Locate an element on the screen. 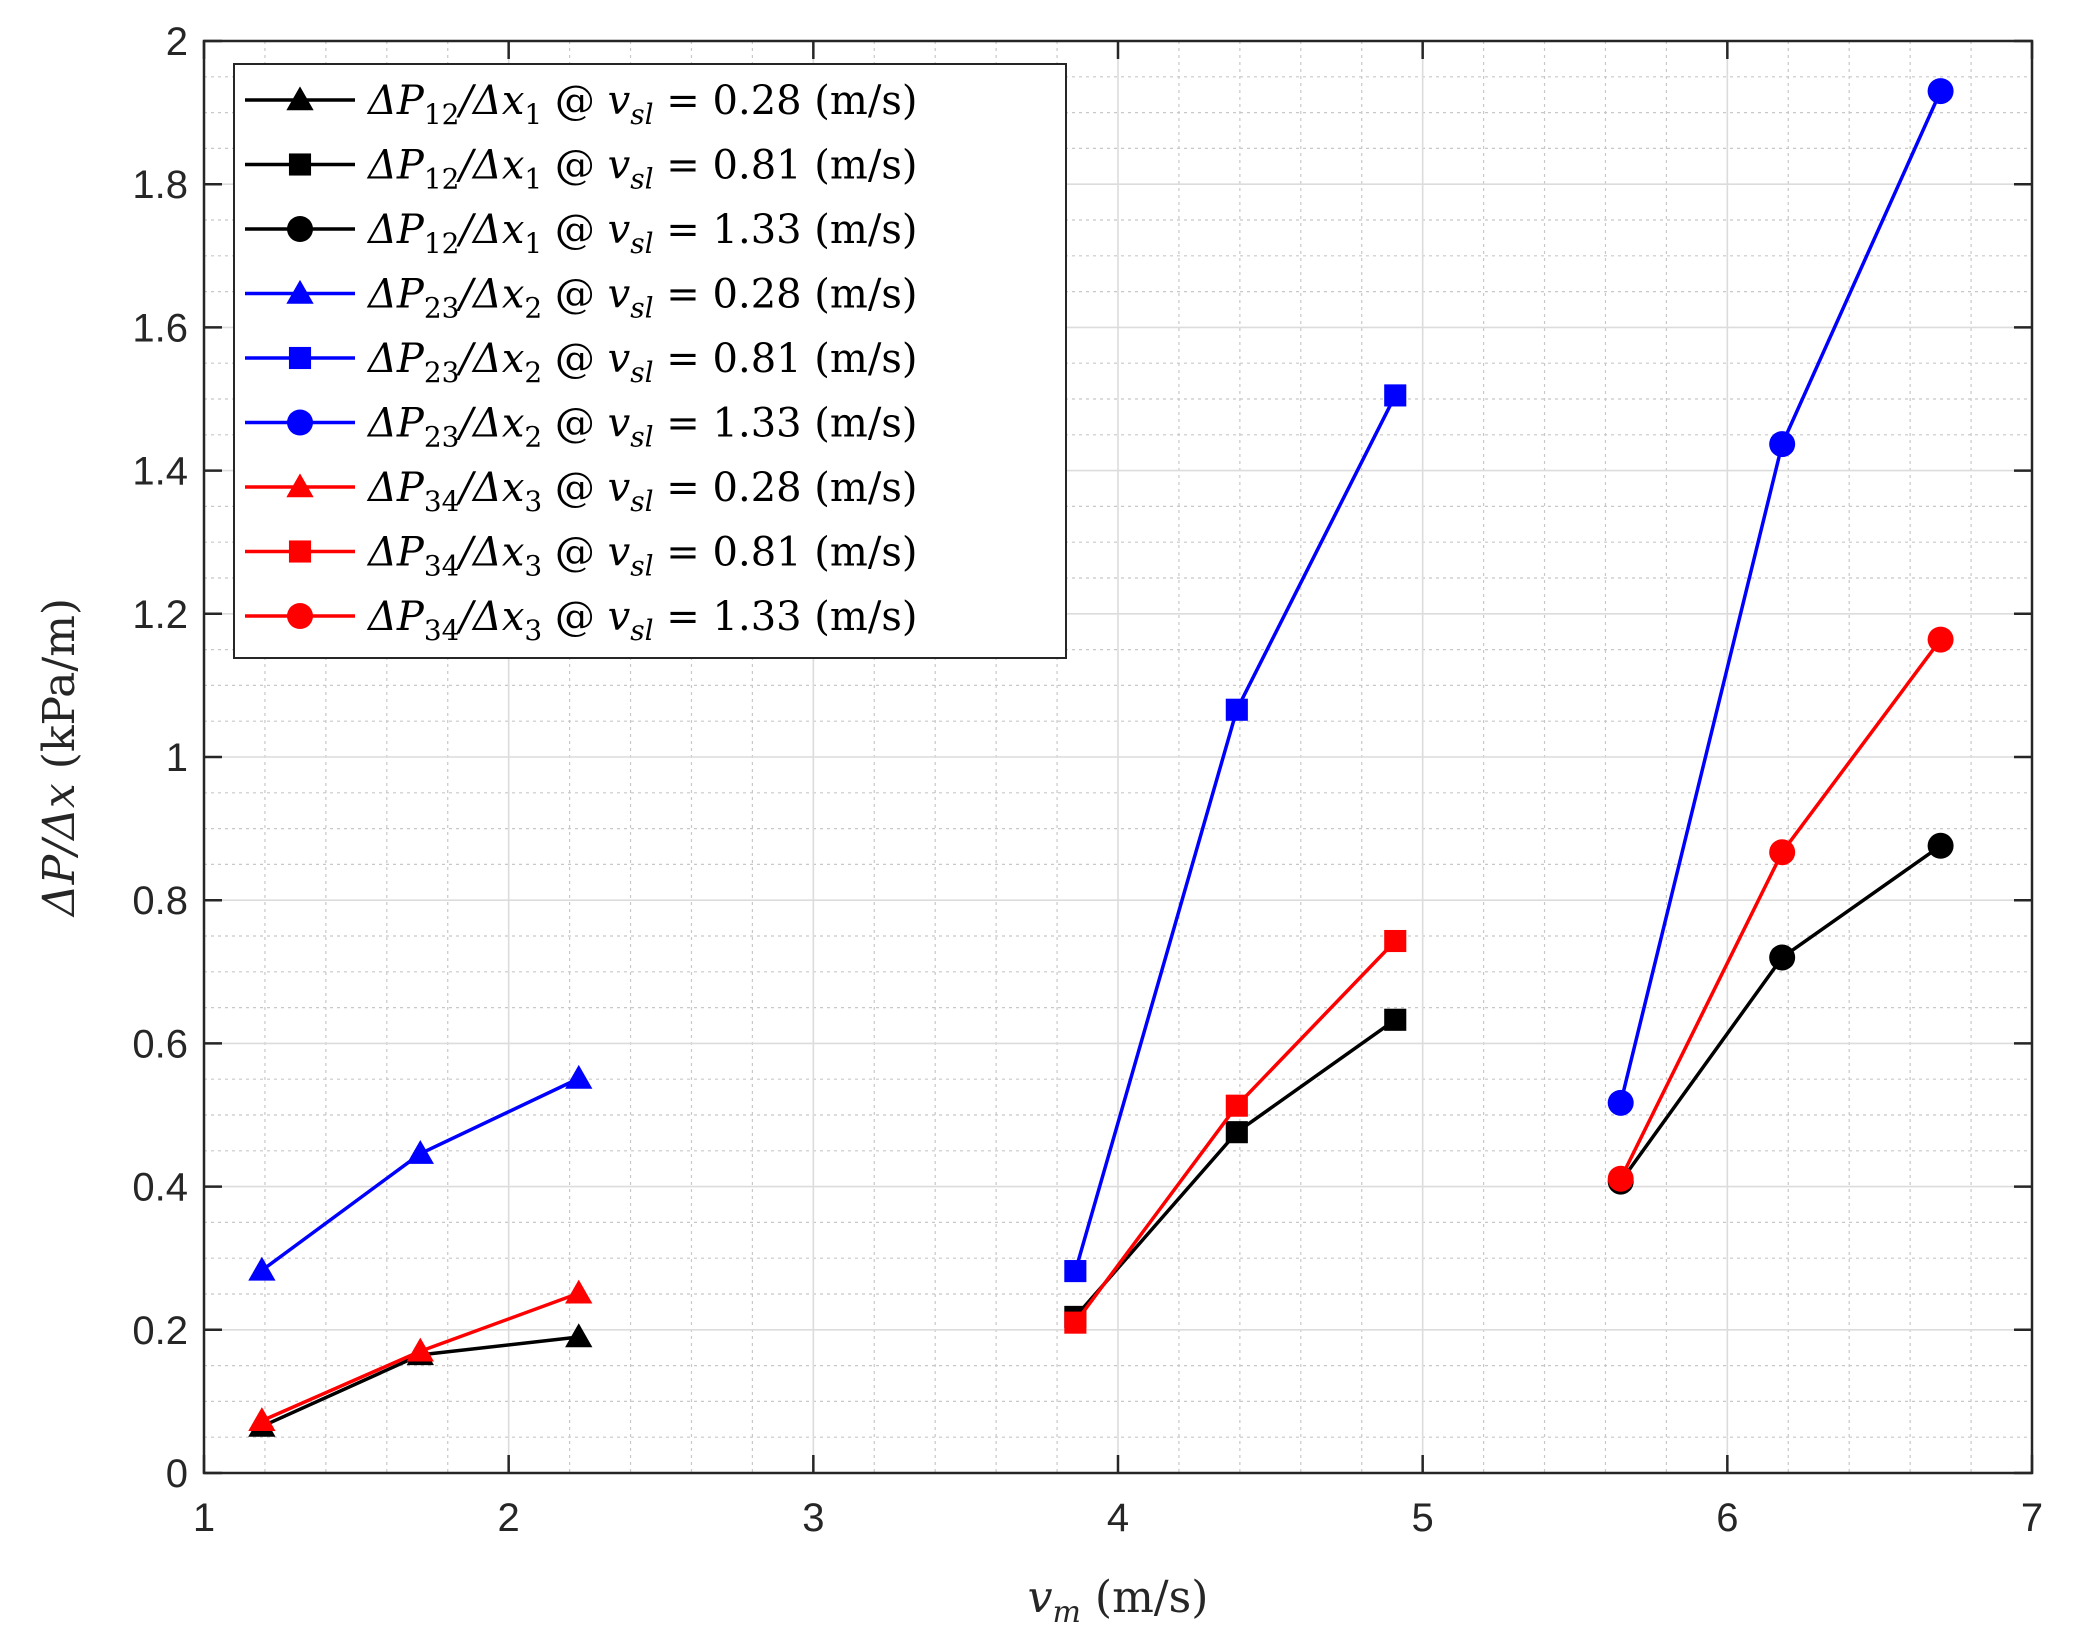 Image resolution: width=2079 pixels, height=1638 pixels. legend-entry: ΔP23/Δx2 @ vsl = 0.81 (m/s) is located at coordinates (581, 362).